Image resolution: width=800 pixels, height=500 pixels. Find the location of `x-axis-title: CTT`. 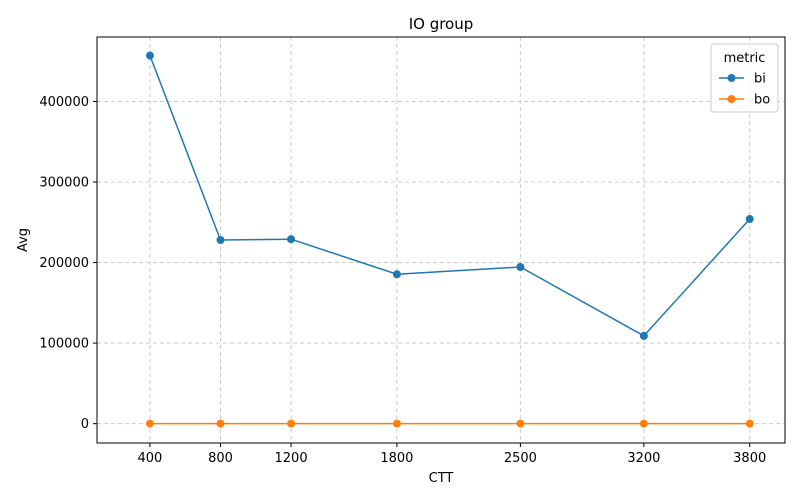

x-axis-title: CTT is located at coordinates (441, 478).